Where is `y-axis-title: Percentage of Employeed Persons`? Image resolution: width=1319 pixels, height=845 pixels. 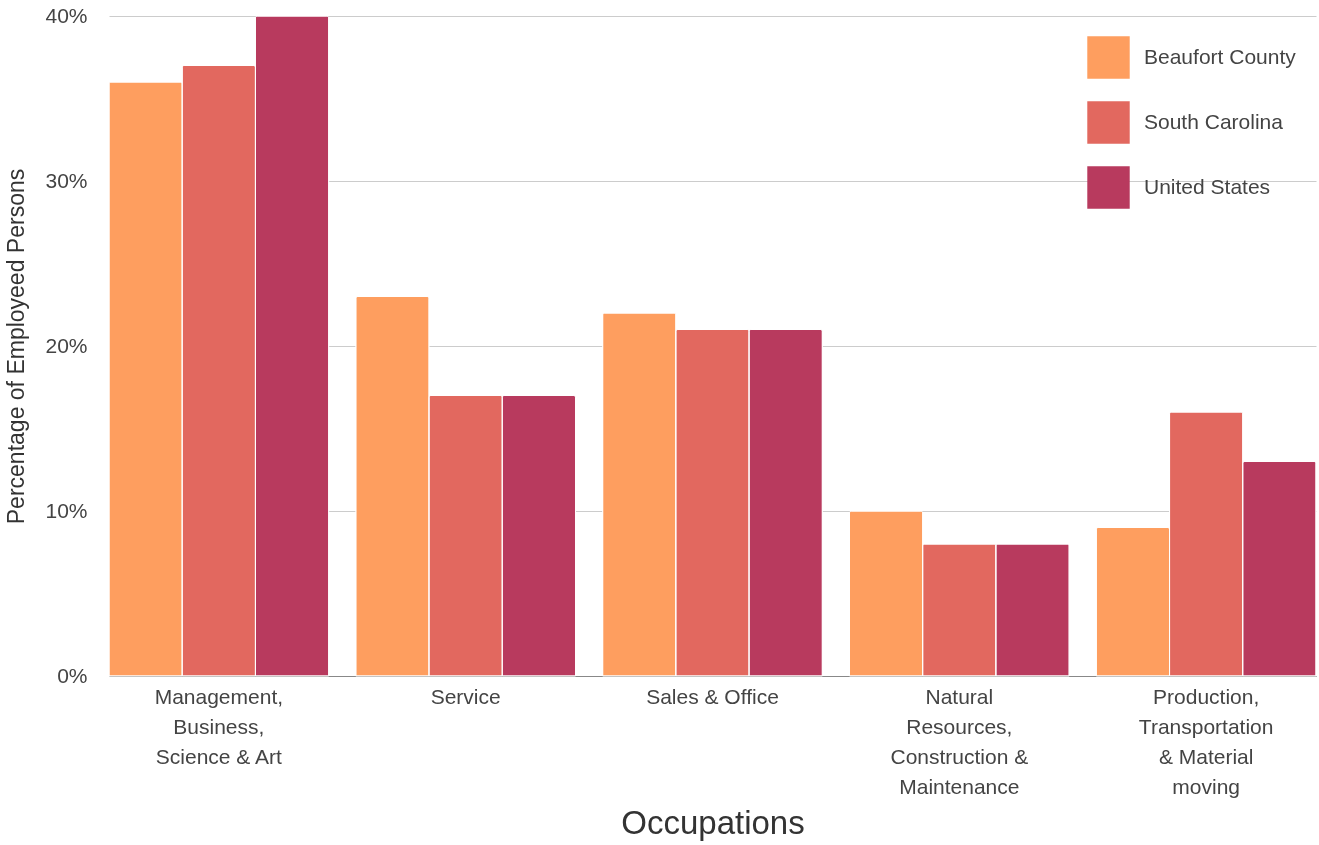 y-axis-title: Percentage of Employeed Persons is located at coordinates (16, 346).